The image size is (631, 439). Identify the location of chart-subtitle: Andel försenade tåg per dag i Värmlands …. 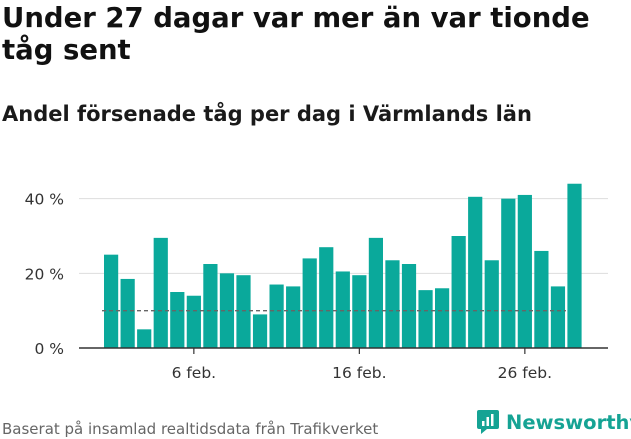
(267, 114).